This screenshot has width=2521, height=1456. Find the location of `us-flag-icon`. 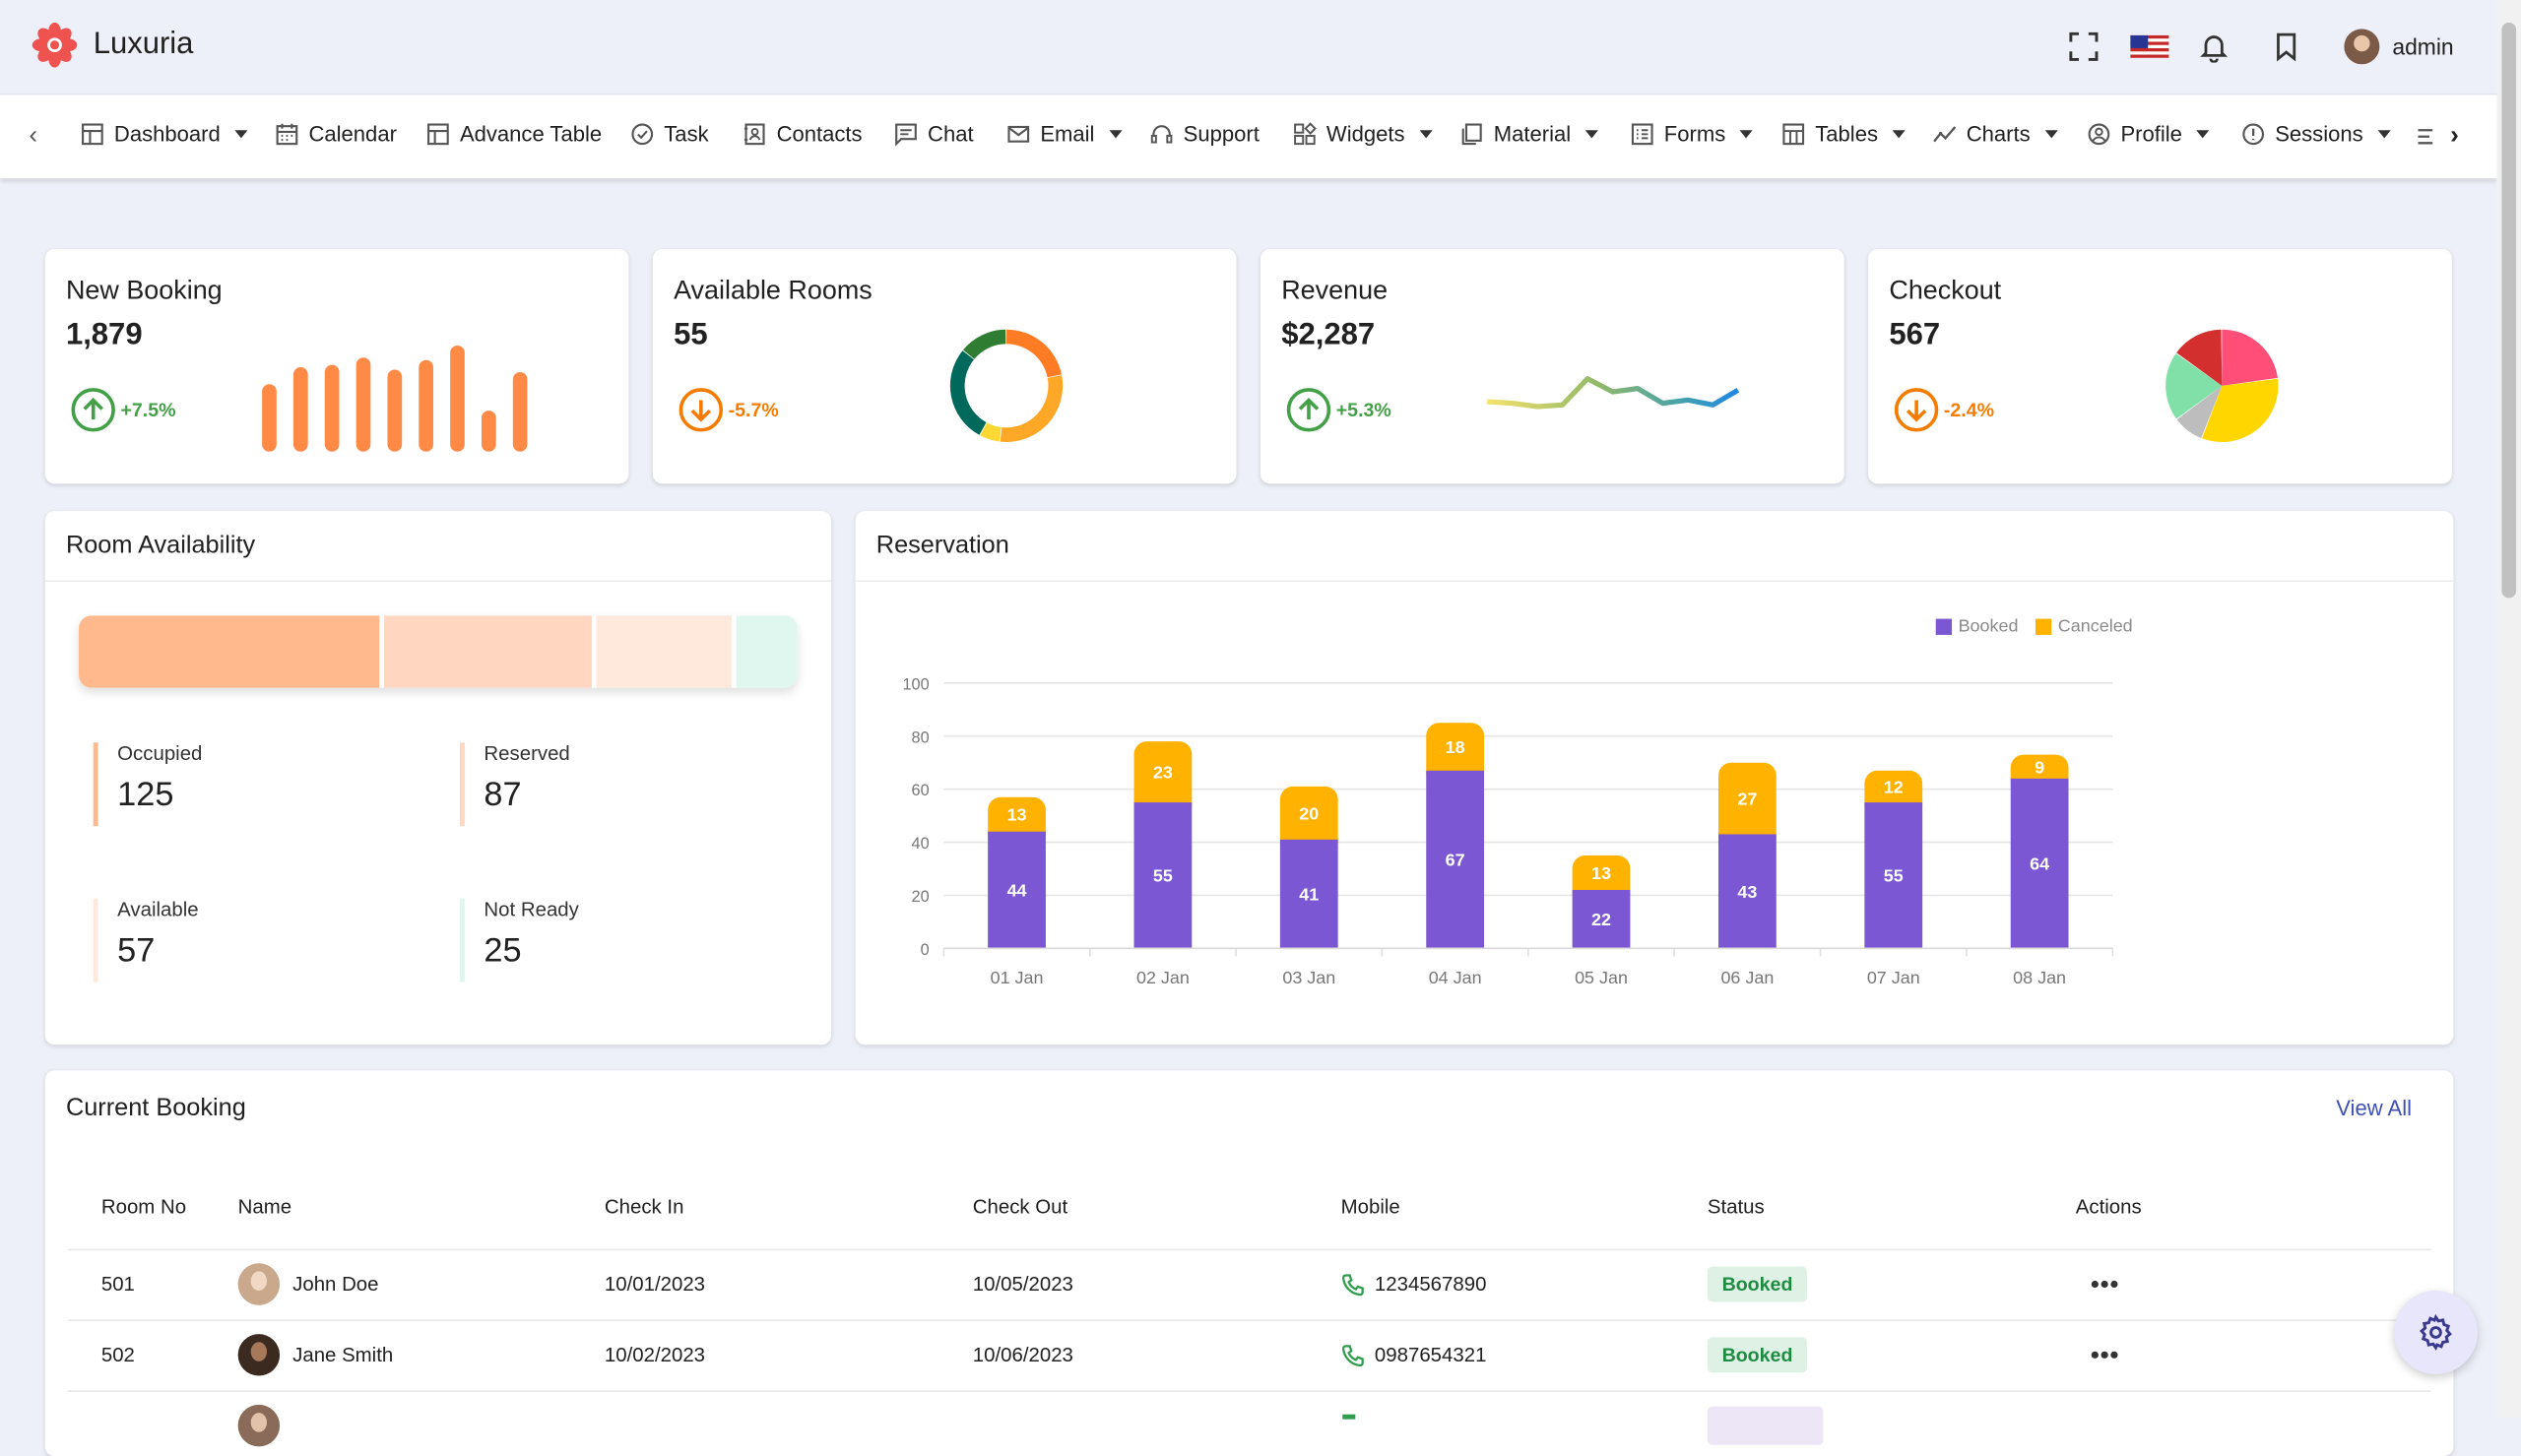

us-flag-icon is located at coordinates (2149, 47).